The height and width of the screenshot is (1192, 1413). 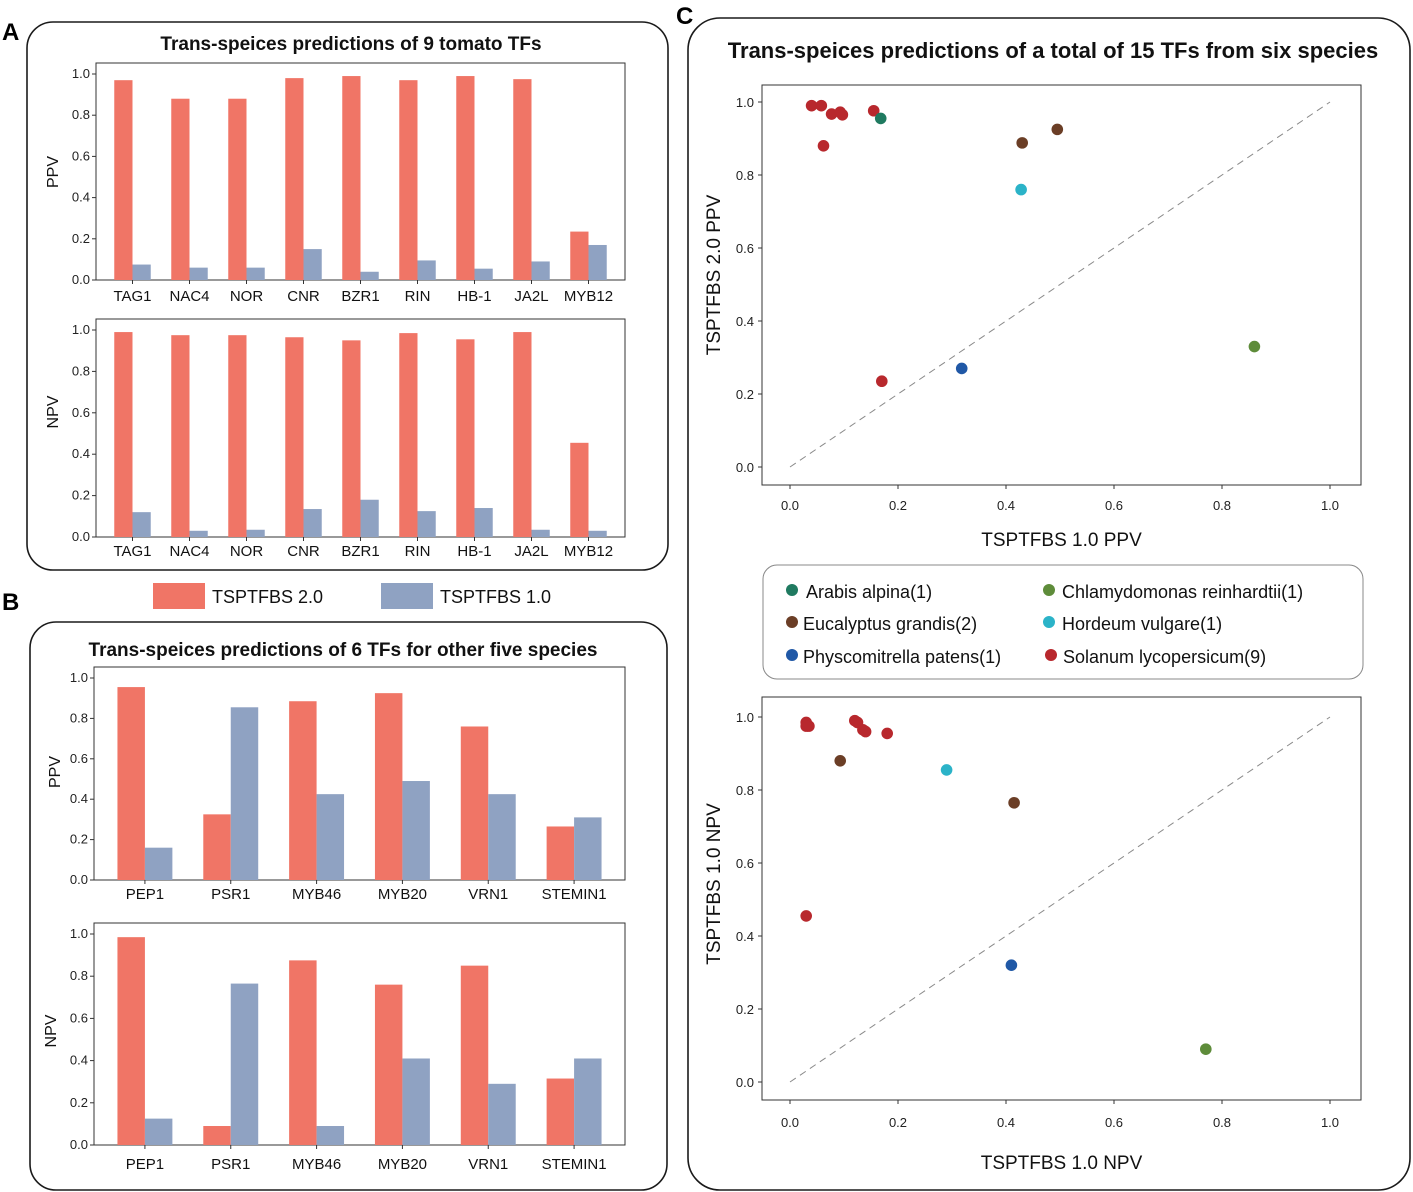 What do you see at coordinates (745, 467) in the screenshot?
I see `c-ppv-ytick-label: 0.0` at bounding box center [745, 467].